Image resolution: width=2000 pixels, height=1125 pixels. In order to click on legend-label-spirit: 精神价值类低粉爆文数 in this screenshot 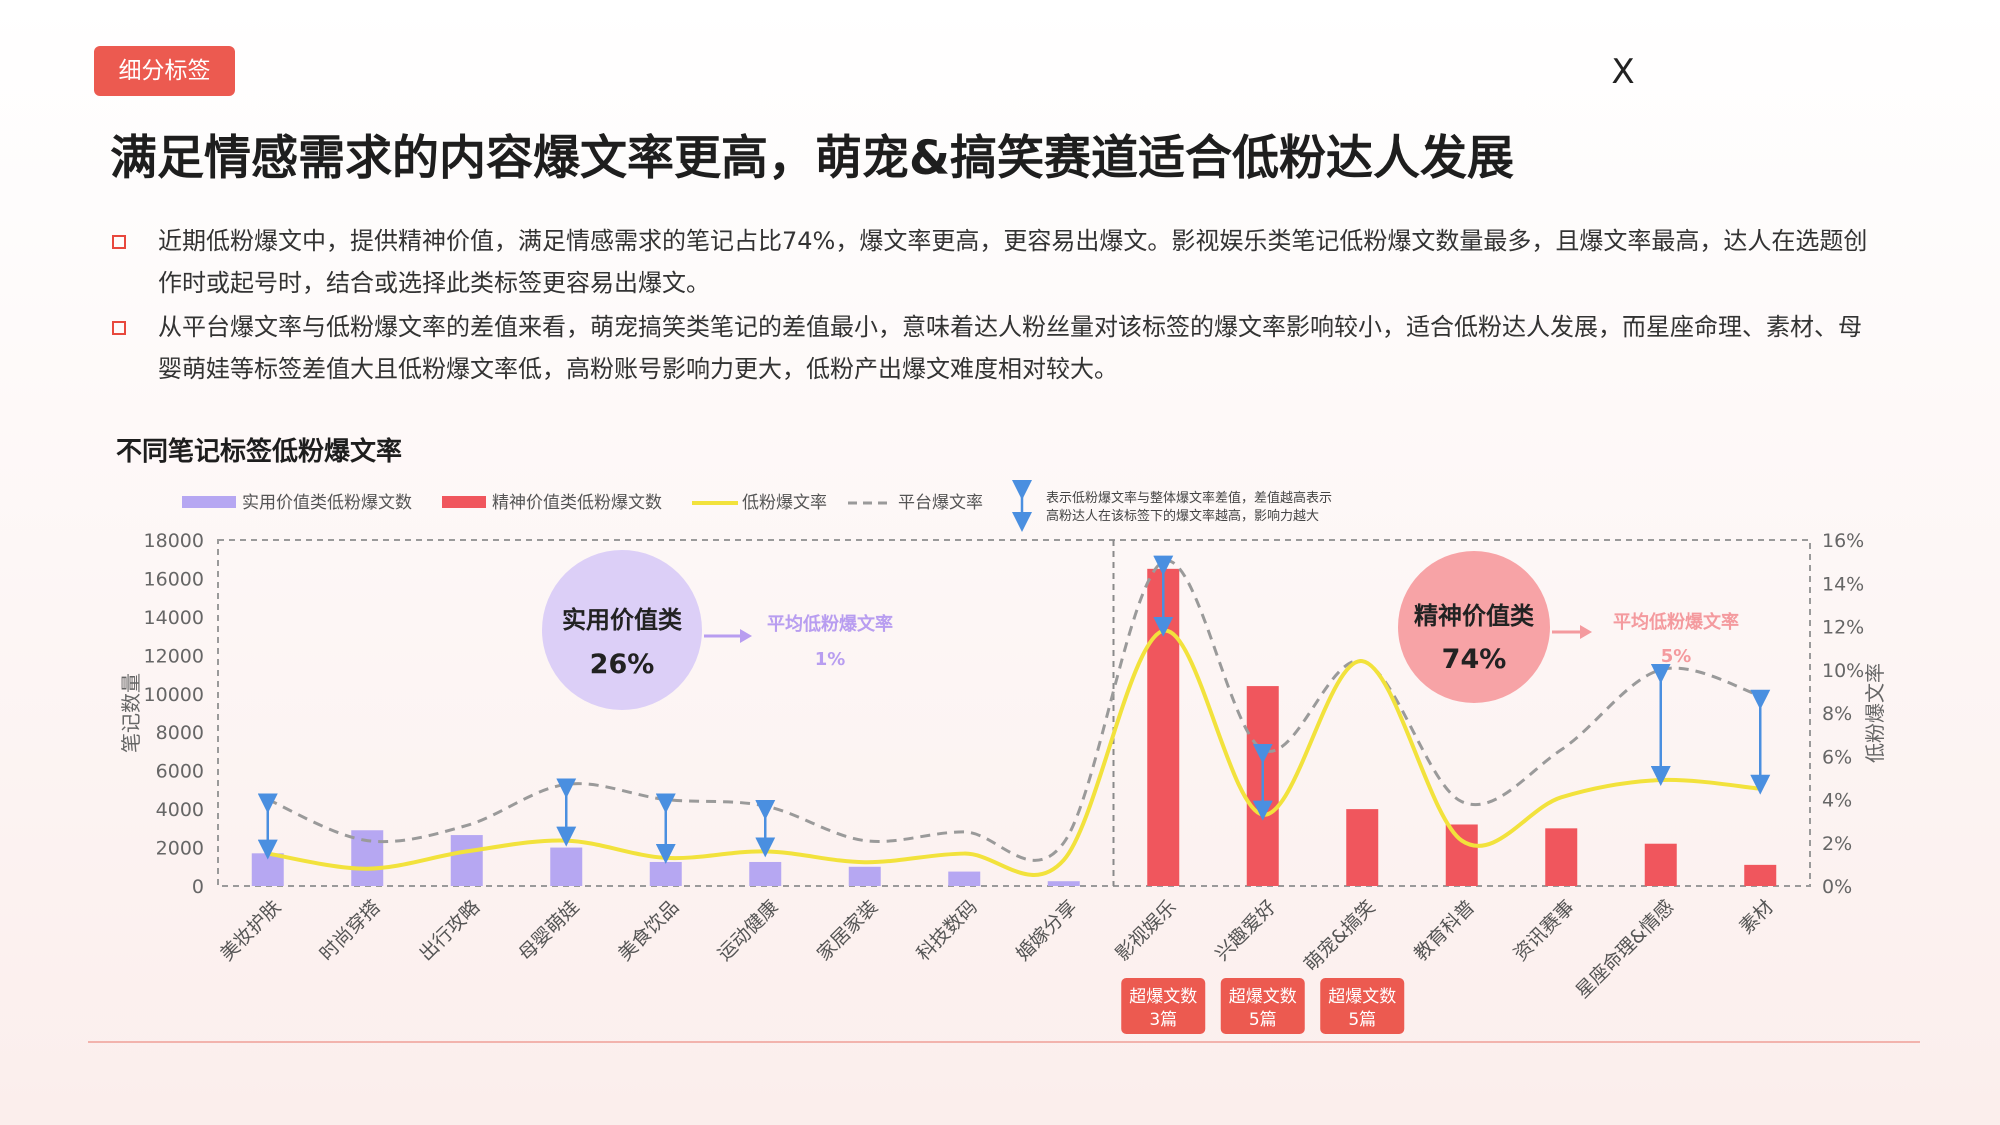, I will do `click(577, 503)`.